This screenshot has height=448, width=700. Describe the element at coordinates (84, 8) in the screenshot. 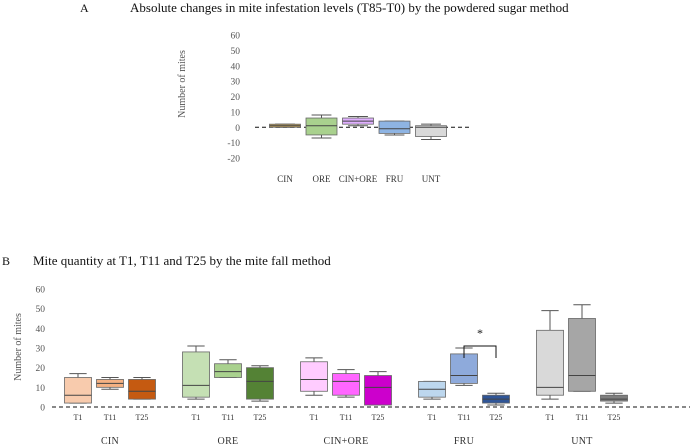

I see `panel-a-letter: A` at that location.